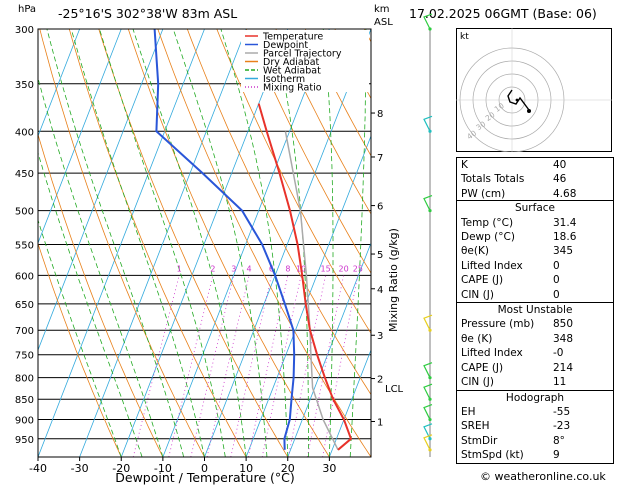 The image size is (629, 486). I want to click on most-unstable-label: Pressure (mb), so click(498, 324).